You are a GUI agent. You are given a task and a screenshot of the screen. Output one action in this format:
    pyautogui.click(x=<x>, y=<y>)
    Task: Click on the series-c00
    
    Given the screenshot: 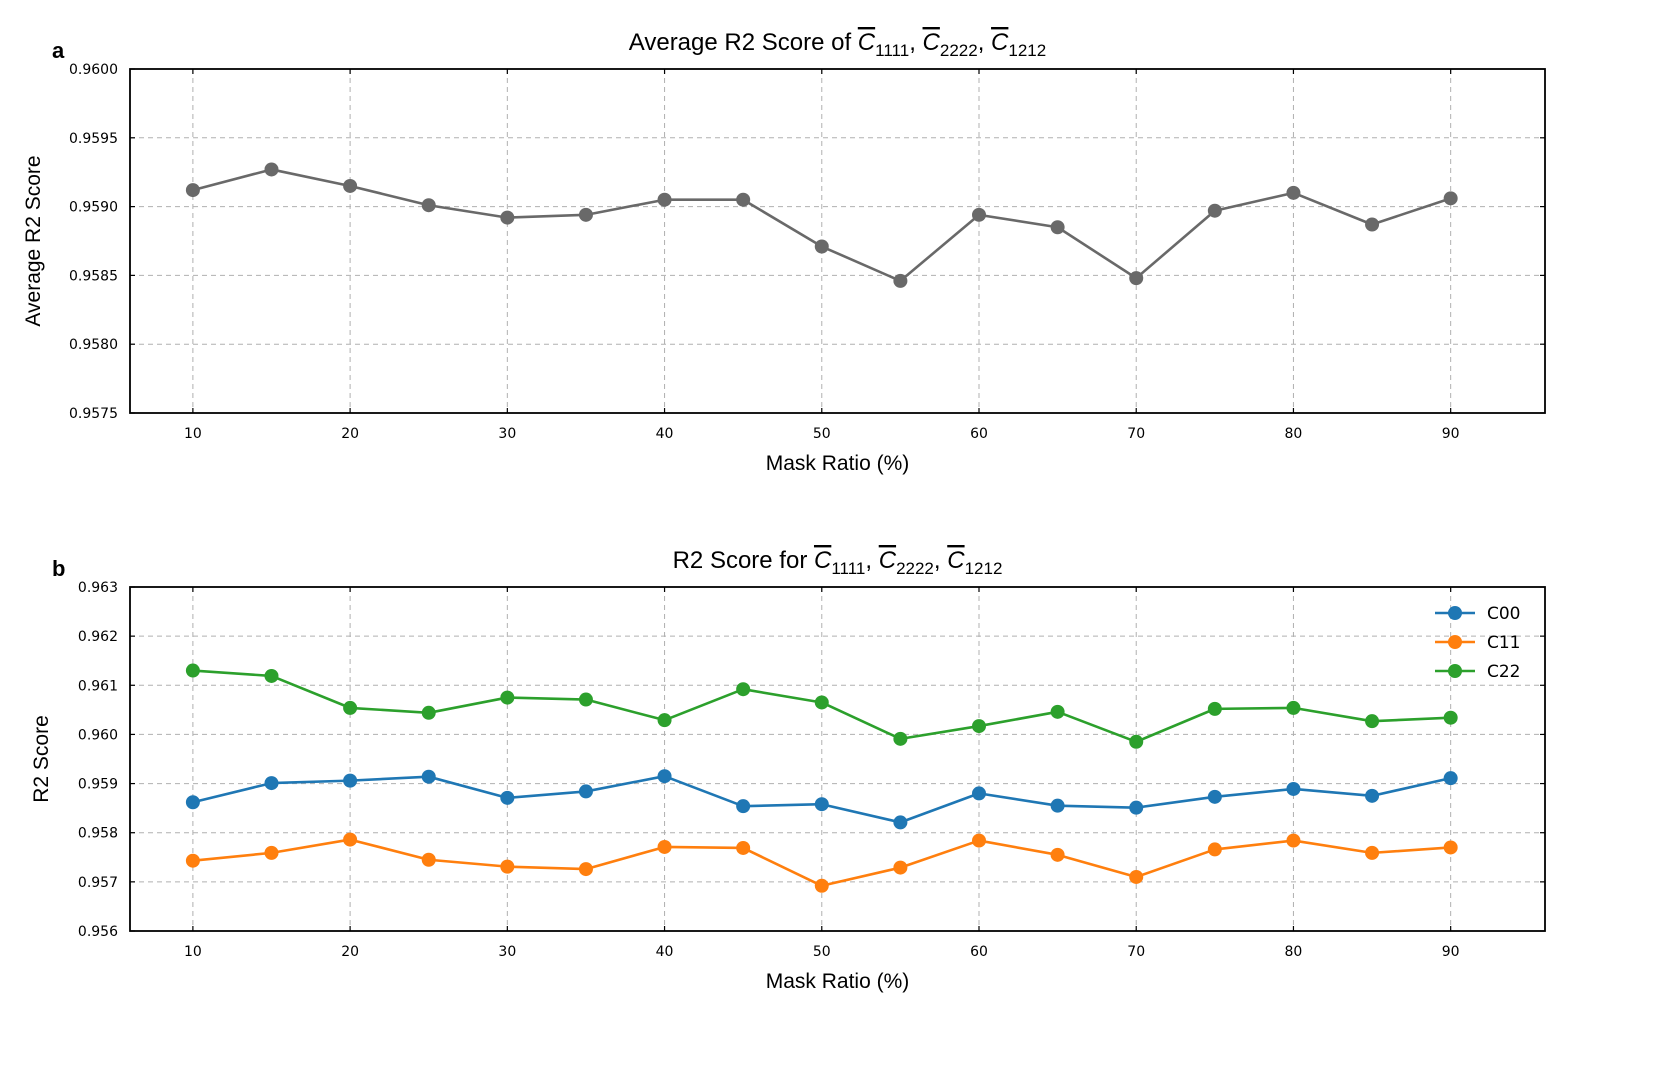 What is the action you would take?
    pyautogui.click(x=821, y=799)
    